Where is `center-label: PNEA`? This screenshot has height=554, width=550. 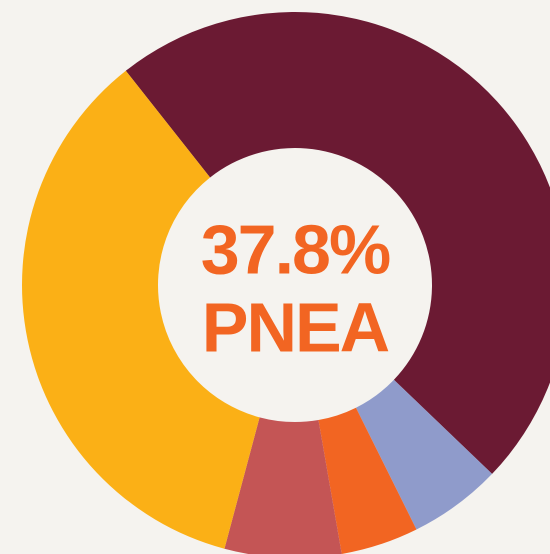 center-label: PNEA is located at coordinates (295, 327).